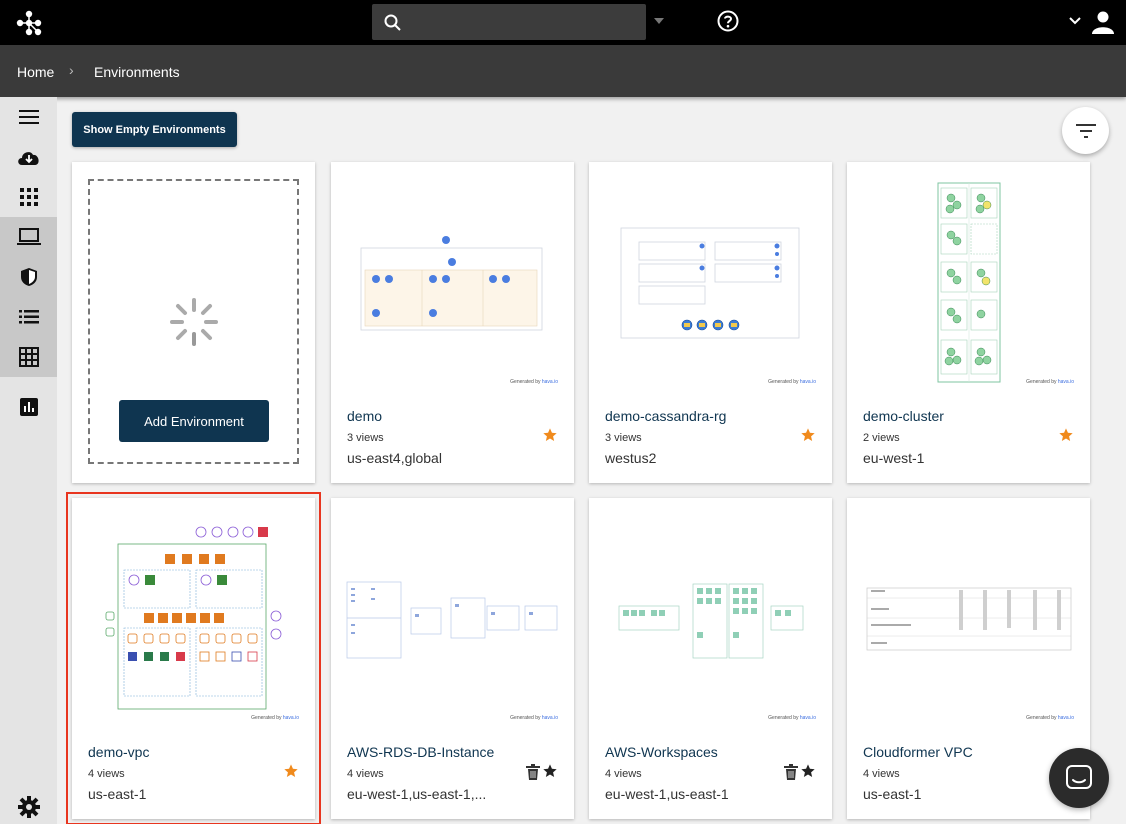 Image resolution: width=1126 pixels, height=824 pixels. I want to click on sidebar-item-list, so click(28, 317).